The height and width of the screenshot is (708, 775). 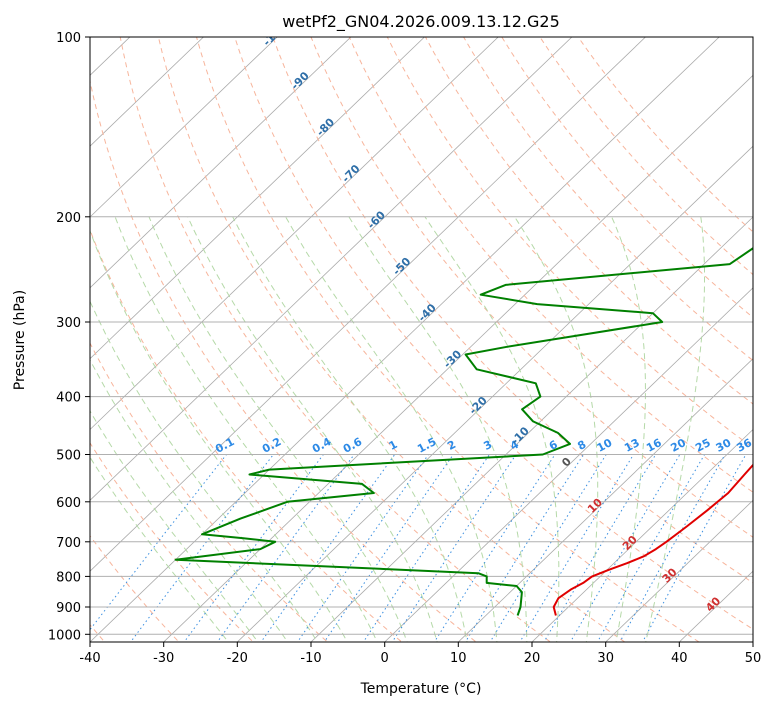 I want to click on x-tick-label: 50, so click(x=753, y=658).